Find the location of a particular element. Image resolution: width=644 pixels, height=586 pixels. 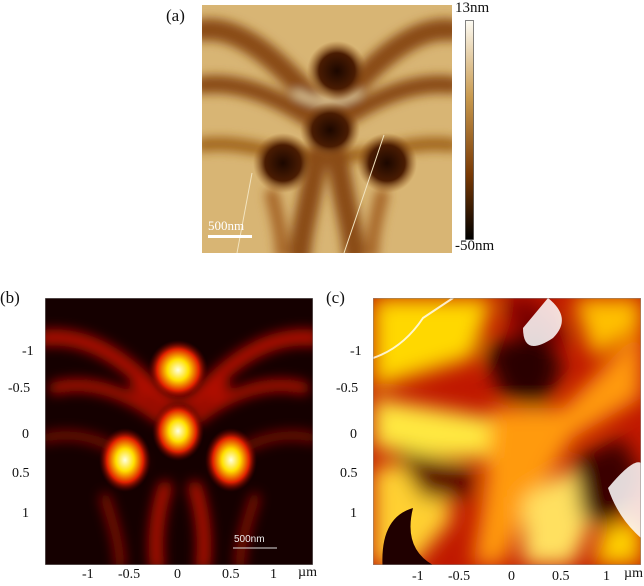

c-x-tick: 0 is located at coordinates (511, 576).